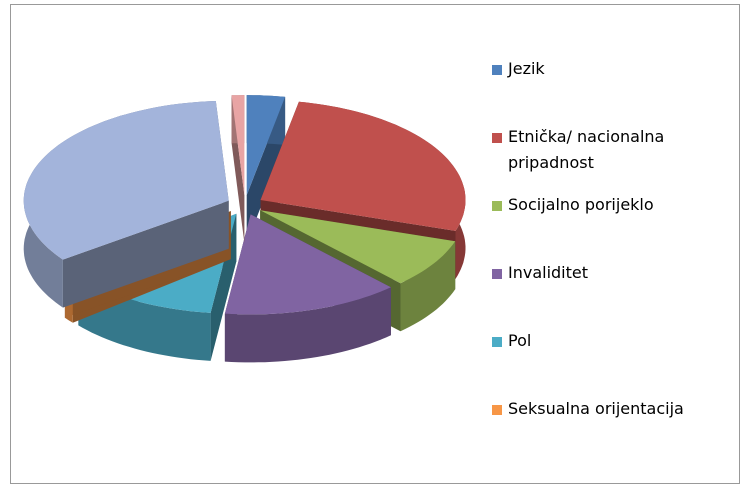 This screenshot has height=491, width=752. What do you see at coordinates (596, 408) in the screenshot?
I see `legend-label: Seksualna orijentacija` at bounding box center [596, 408].